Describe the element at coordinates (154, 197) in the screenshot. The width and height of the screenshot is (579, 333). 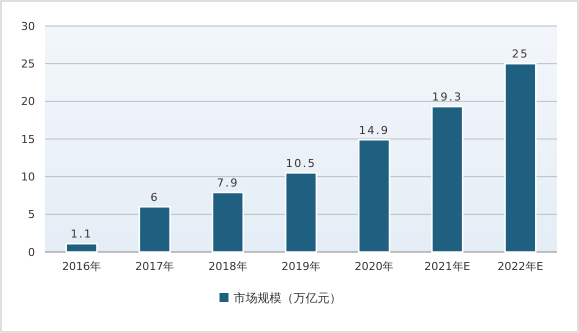
I see `data-label: 6` at that location.